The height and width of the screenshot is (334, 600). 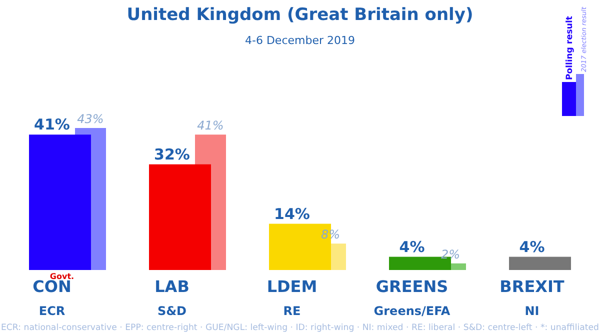 I want to click on data-label: 43%, so click(x=90, y=119).